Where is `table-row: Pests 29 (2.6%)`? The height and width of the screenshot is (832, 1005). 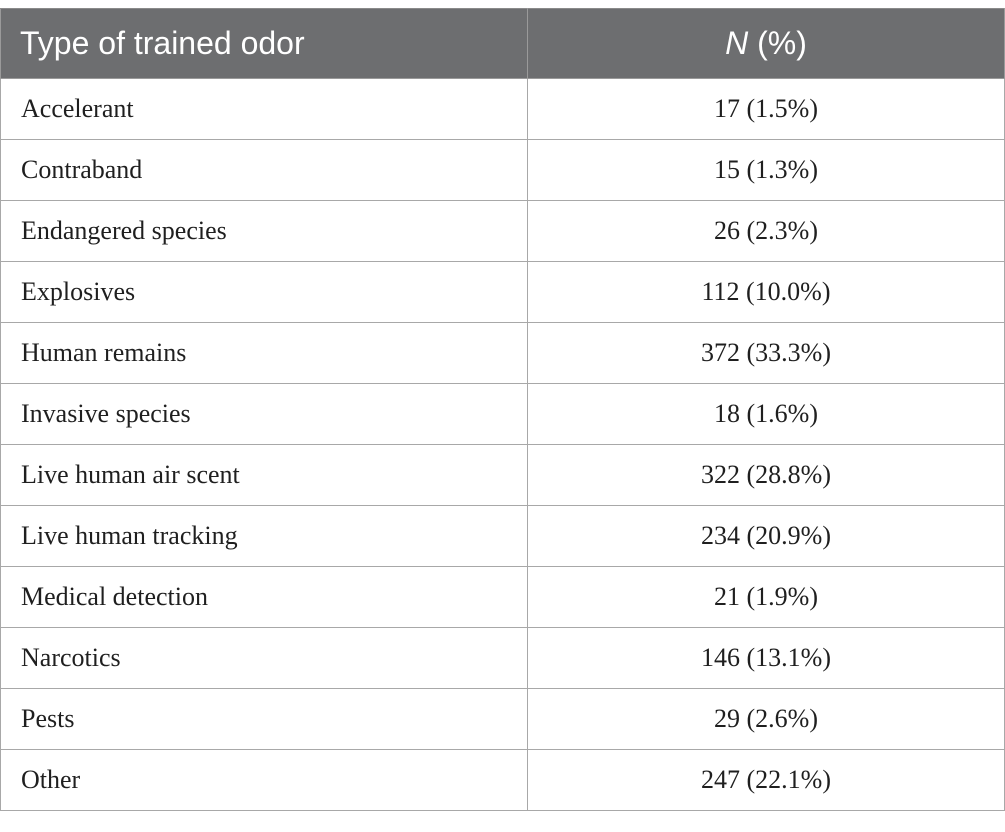
table-row: Pests 29 (2.6%) is located at coordinates (502, 719).